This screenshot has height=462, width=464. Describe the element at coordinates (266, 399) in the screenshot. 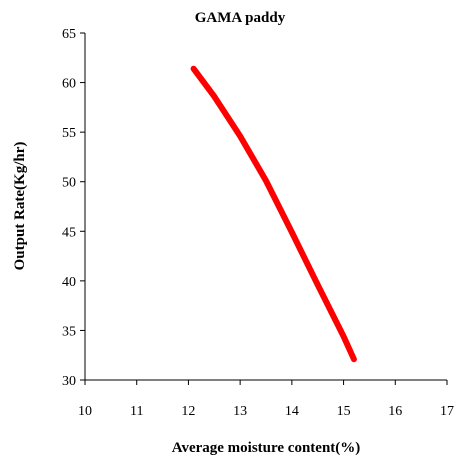

I see `x-ticks: 10 11 12 13 14 15 16 17` at that location.